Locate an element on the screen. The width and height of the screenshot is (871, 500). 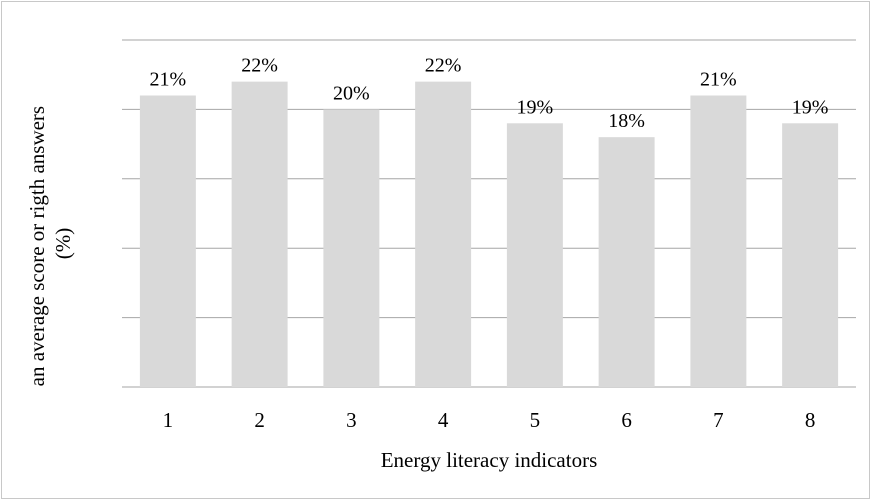
y-axis-title: an average score or rigth answers (%) is located at coordinates (50, 244).